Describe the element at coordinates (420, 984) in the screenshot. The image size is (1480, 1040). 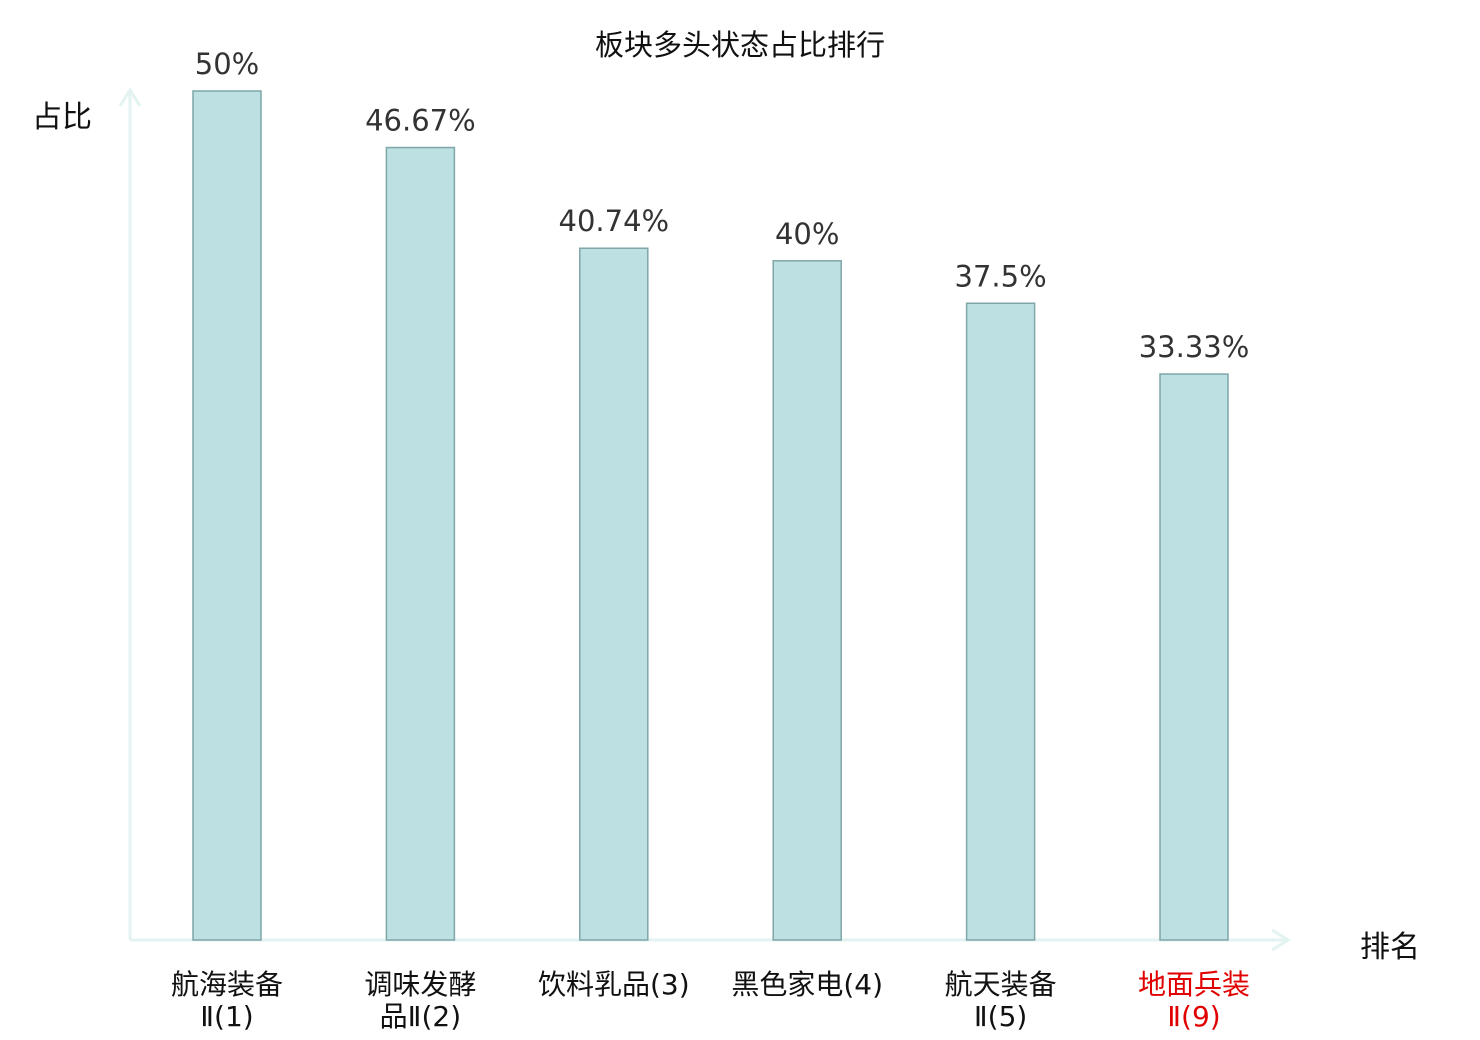
I see `x-tick-label-line: 调味发酵` at that location.